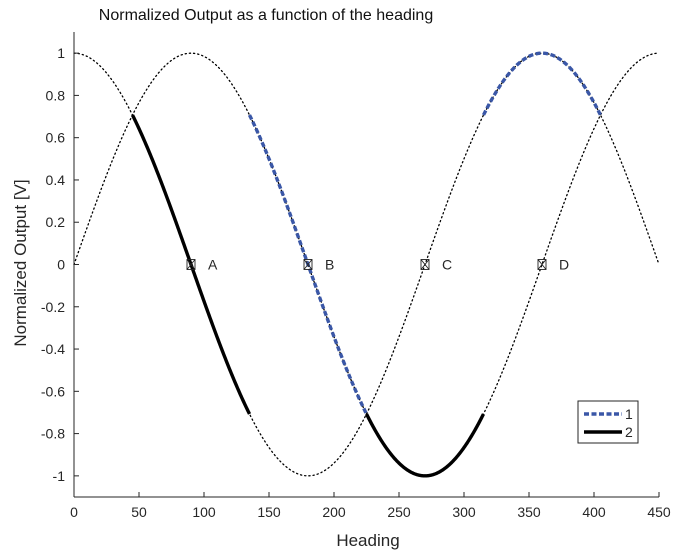  I want to click on x-axis-label: Heading, so click(367, 540).